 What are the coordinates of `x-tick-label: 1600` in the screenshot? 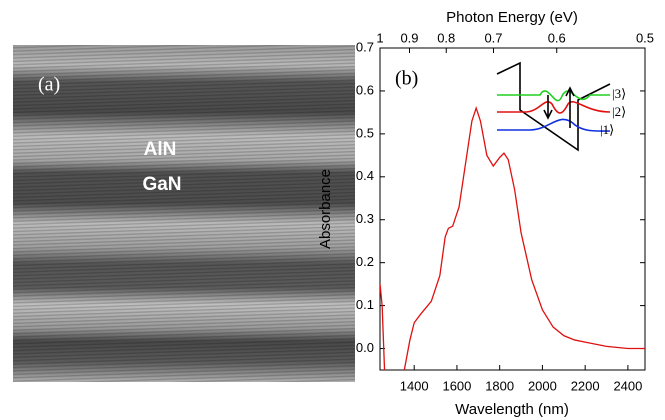 It's located at (456, 385).